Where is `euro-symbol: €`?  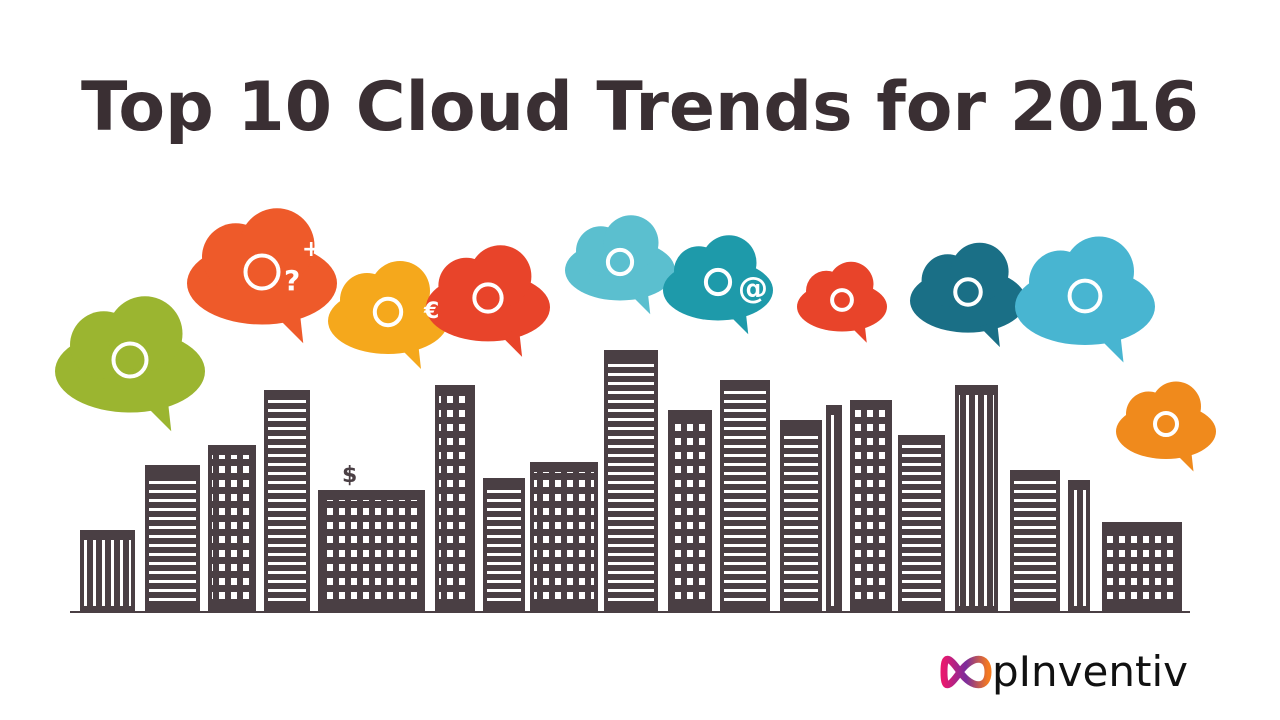
euro-symbol: € is located at coordinates (431, 311).